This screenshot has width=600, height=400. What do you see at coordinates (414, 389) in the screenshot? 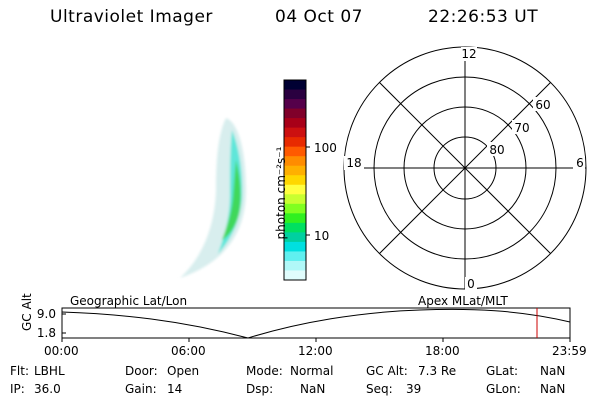
I see `seq-value: 39` at bounding box center [414, 389].